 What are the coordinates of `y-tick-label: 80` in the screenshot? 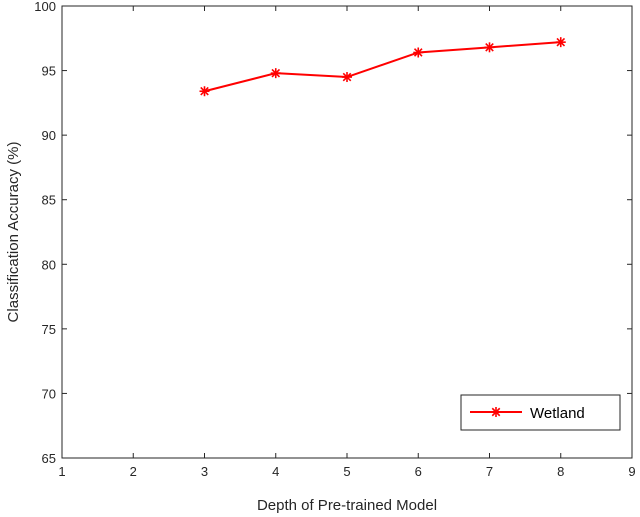 It's located at (49, 264).